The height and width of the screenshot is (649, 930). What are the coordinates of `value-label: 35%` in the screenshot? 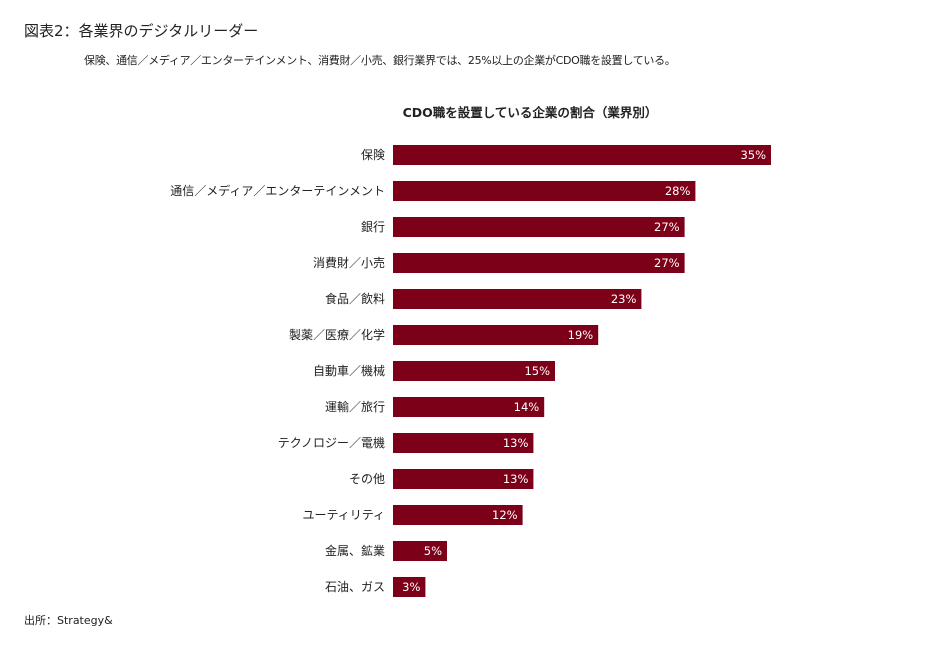 It's located at (753, 155).